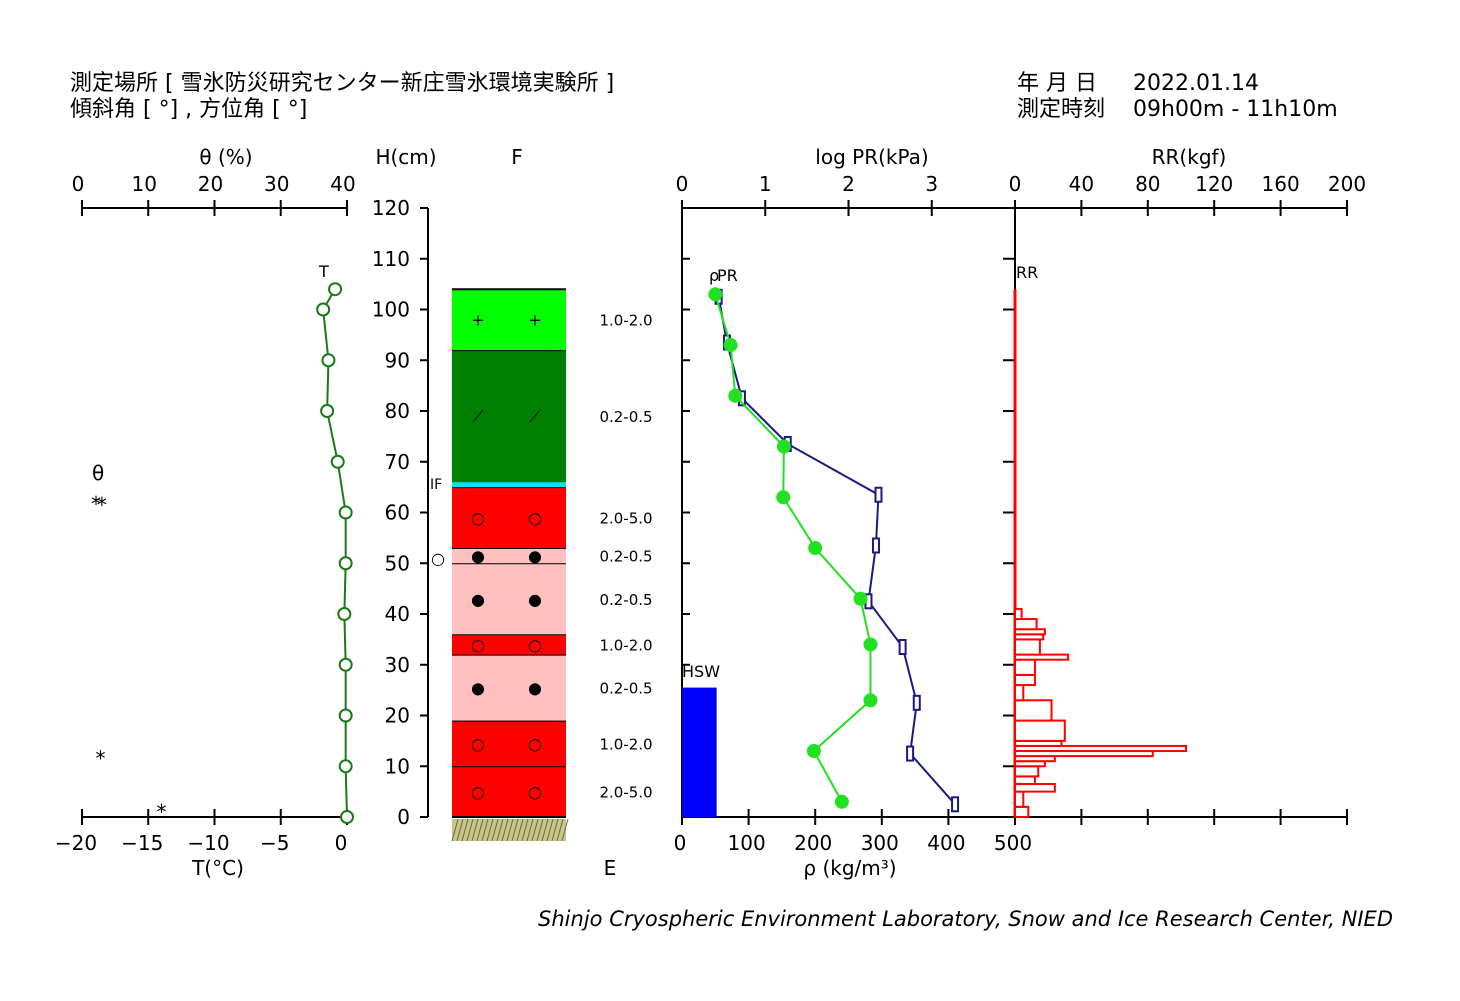 The height and width of the screenshot is (1001, 1460). What do you see at coordinates (1147, 184) in the screenshot?
I see `rr-tick-label: 80` at bounding box center [1147, 184].